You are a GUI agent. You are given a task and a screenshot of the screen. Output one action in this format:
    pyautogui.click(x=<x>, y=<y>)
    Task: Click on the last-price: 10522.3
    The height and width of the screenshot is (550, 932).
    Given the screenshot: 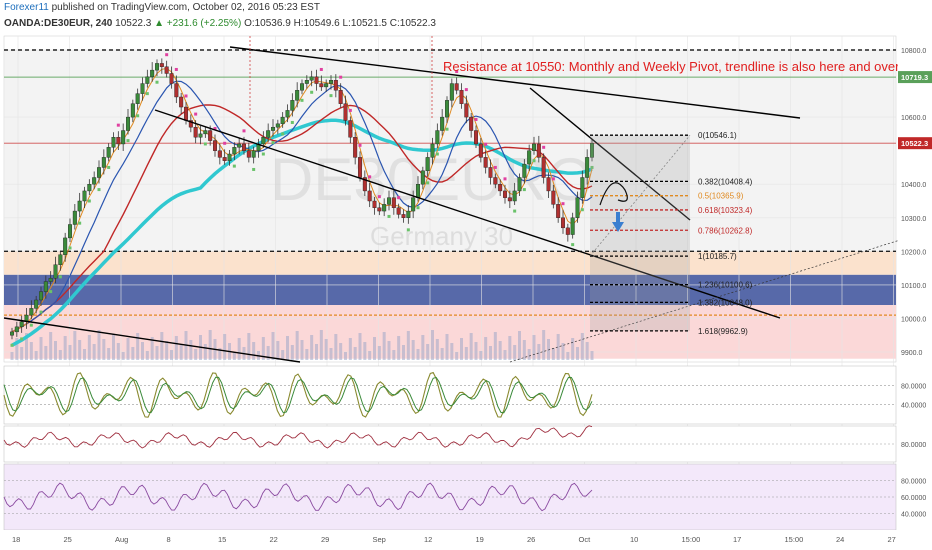 What is the action you would take?
    pyautogui.click(x=133, y=23)
    